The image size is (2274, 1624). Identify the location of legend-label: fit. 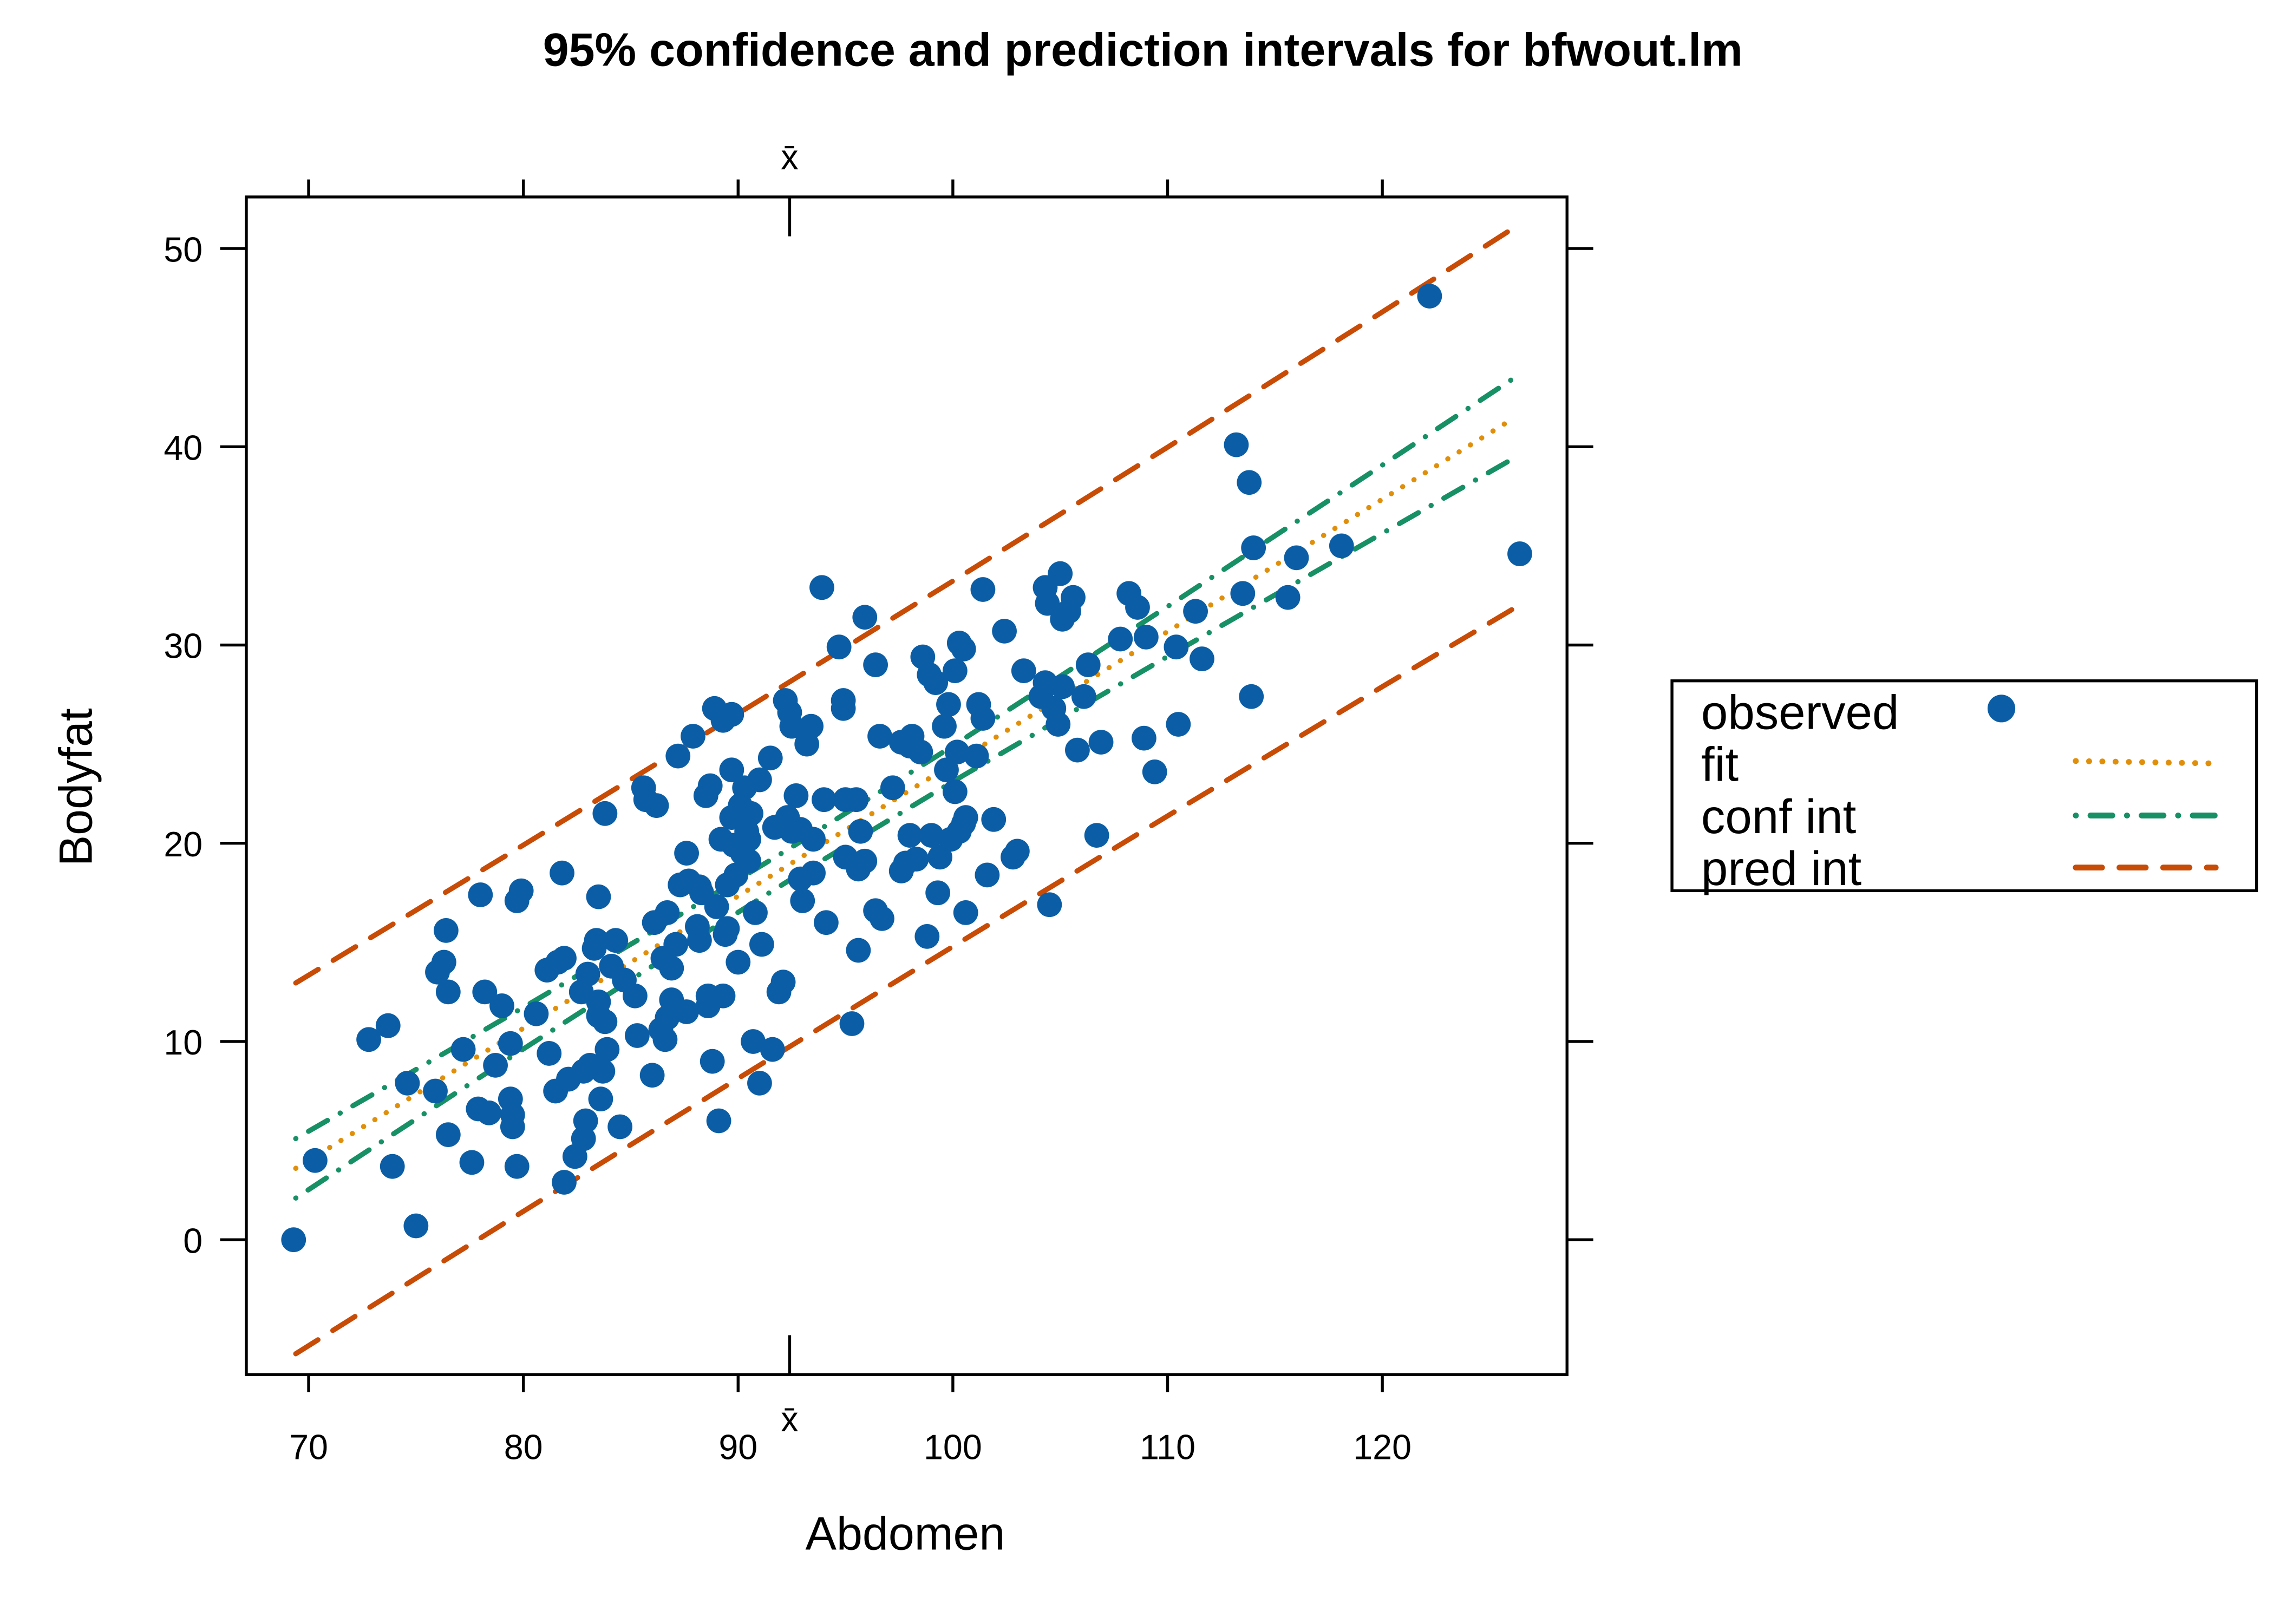
(1720, 764).